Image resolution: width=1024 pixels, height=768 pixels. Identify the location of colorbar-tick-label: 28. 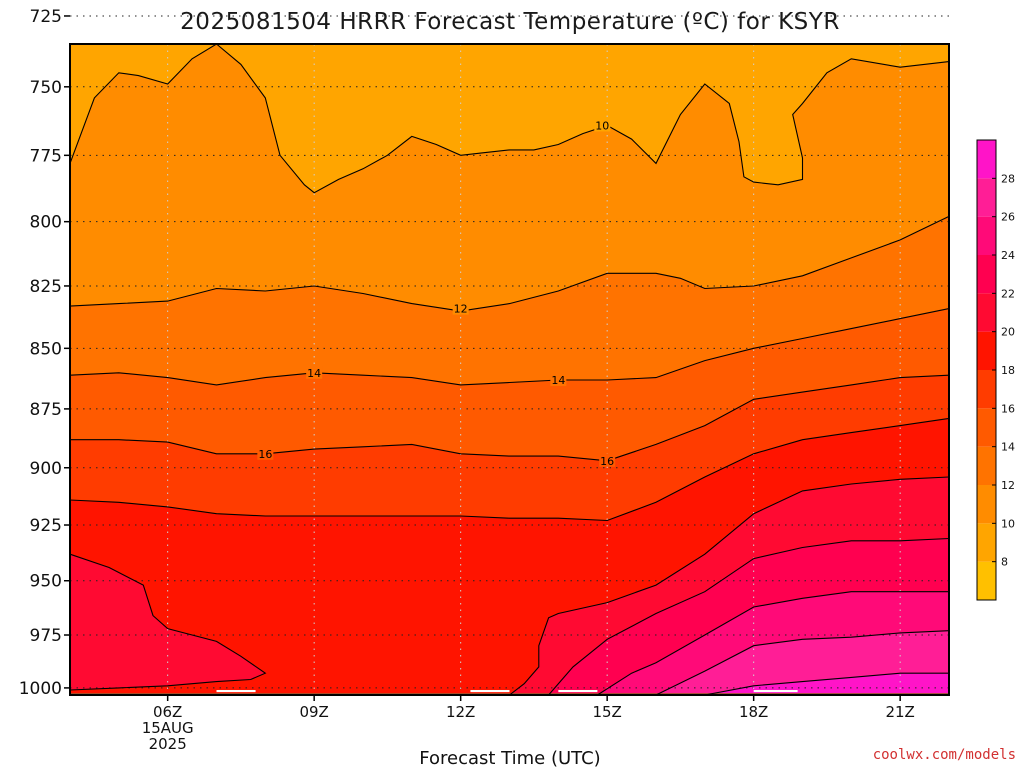
(1008, 178).